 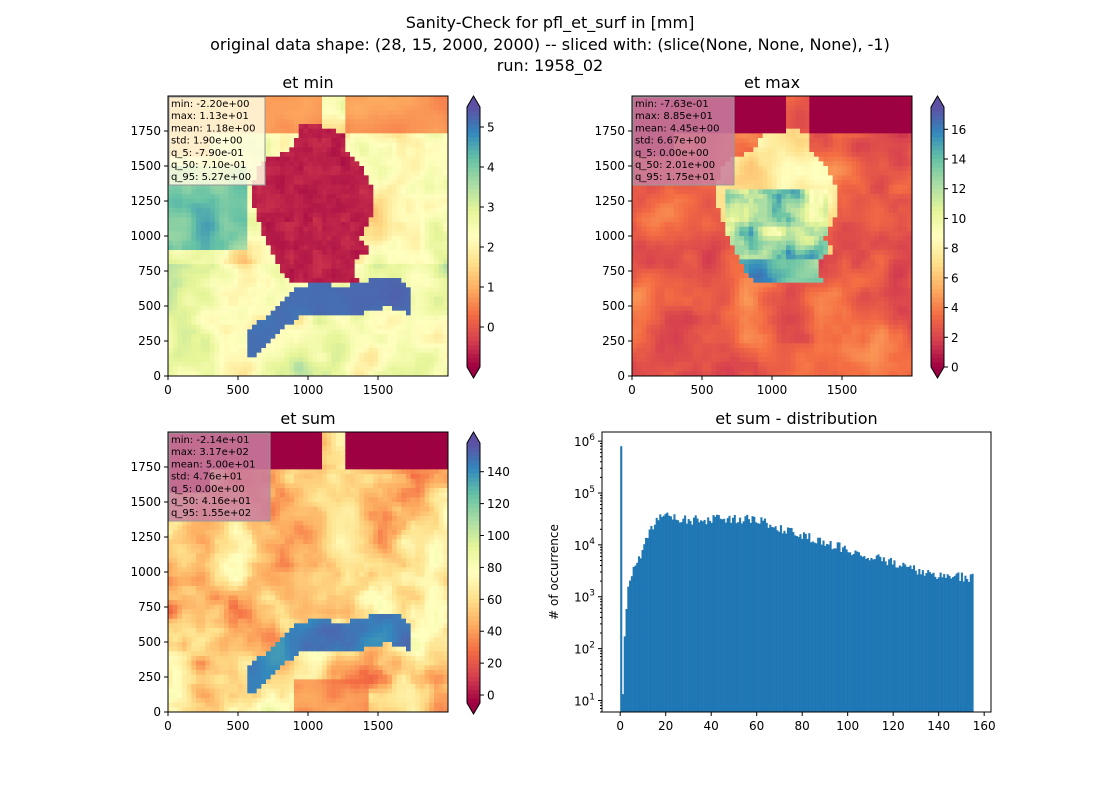 What do you see at coordinates (145, 201) in the screenshot?
I see `y-tick-label: 1250` at bounding box center [145, 201].